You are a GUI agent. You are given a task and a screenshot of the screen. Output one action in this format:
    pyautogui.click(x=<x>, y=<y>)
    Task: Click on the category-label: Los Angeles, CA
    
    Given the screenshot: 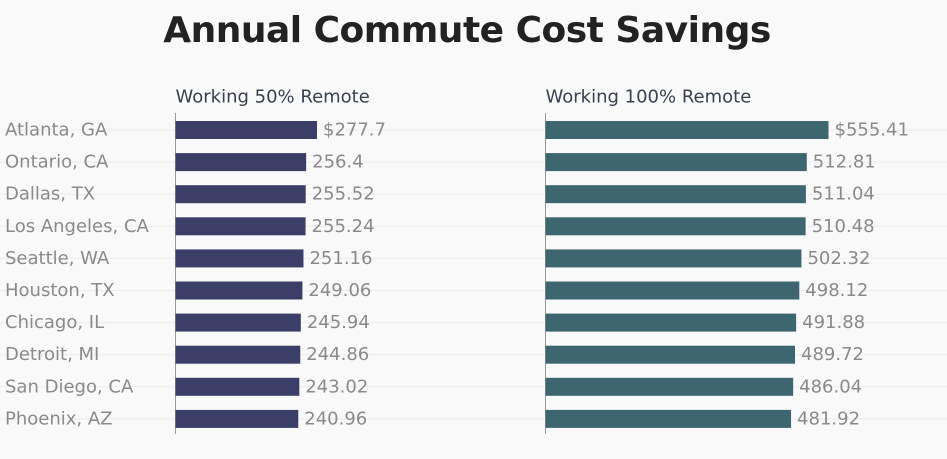 What is the action you would take?
    pyautogui.click(x=77, y=226)
    